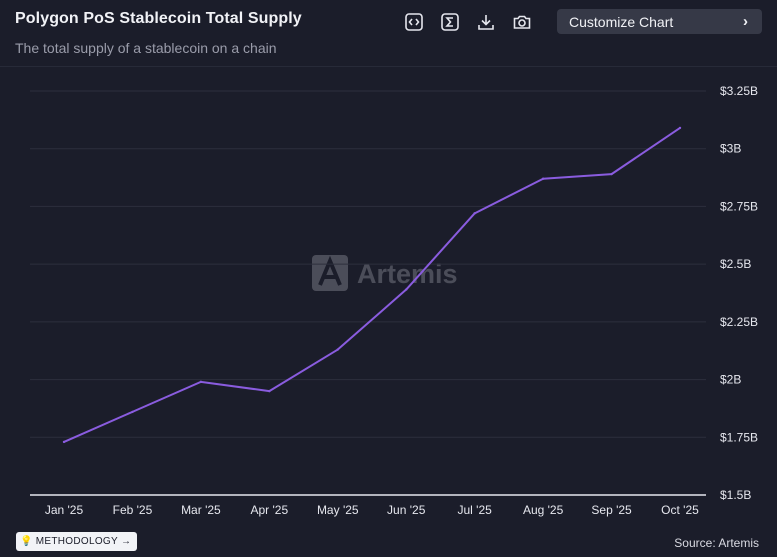 This screenshot has width=777, height=557. Describe the element at coordinates (407, 274) in the screenshot. I see `artemis-watermark-text: Artemis` at that location.